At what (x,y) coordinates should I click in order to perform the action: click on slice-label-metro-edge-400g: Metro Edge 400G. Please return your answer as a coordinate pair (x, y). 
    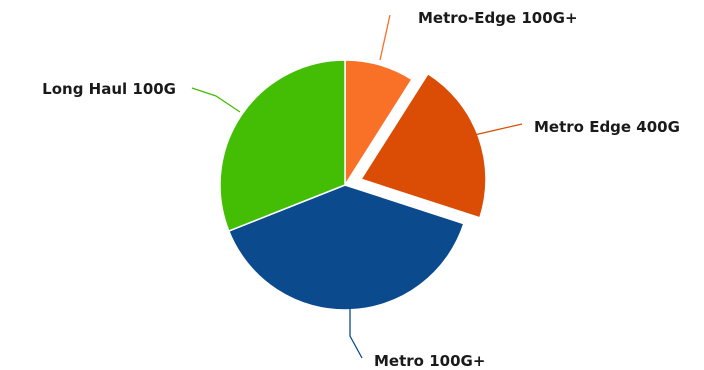
    Looking at the image, I should click on (607, 127).